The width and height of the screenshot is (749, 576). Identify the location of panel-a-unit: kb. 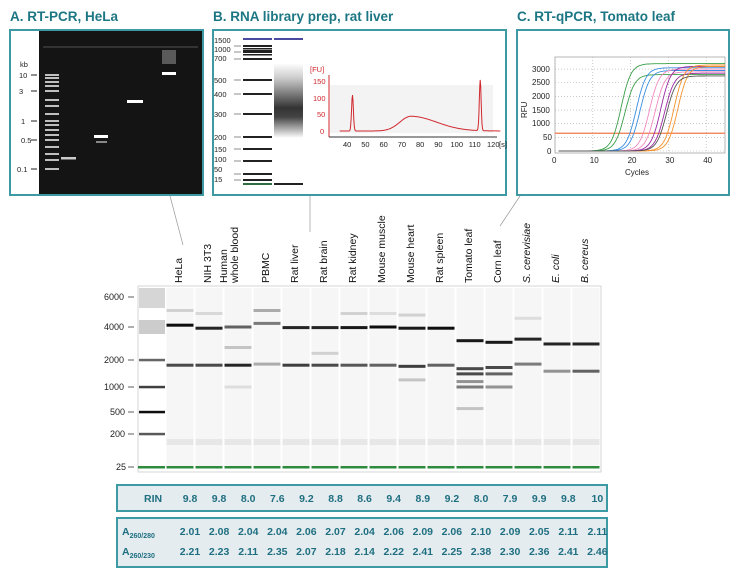
(24, 64).